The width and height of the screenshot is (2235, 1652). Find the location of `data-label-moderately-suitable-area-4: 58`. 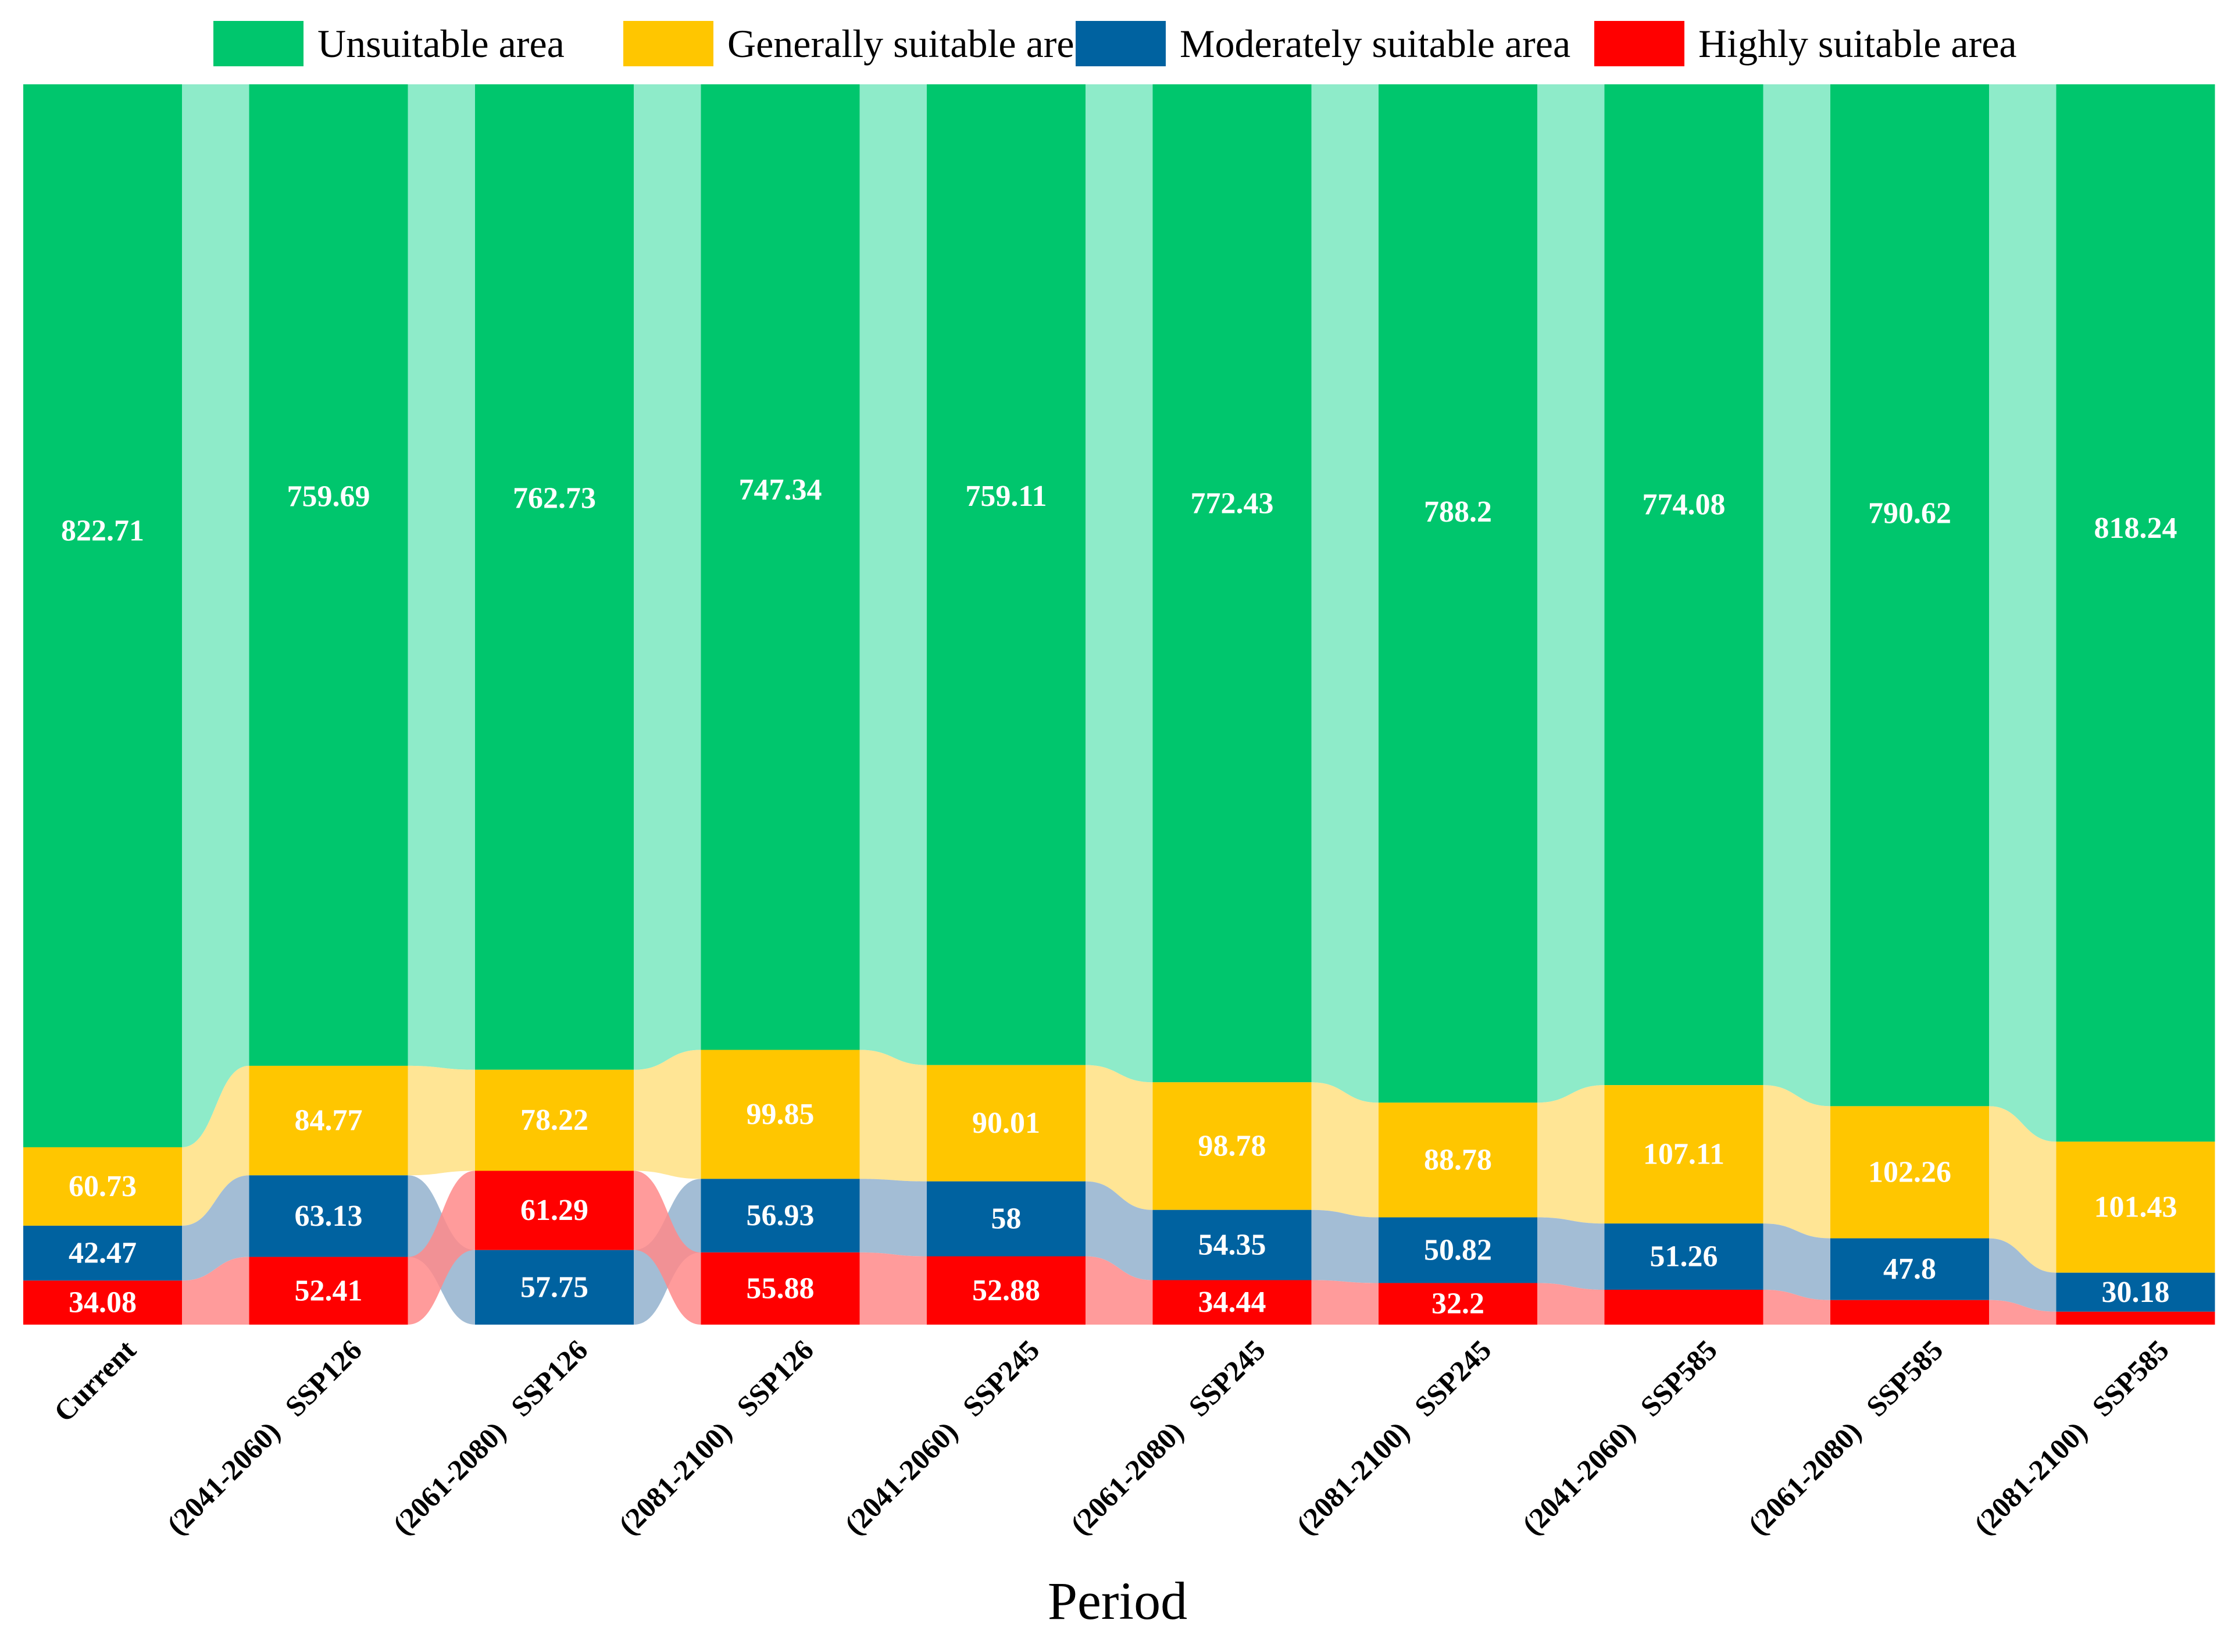

data-label-moderately-suitable-area-4: 58 is located at coordinates (1007, 1219).